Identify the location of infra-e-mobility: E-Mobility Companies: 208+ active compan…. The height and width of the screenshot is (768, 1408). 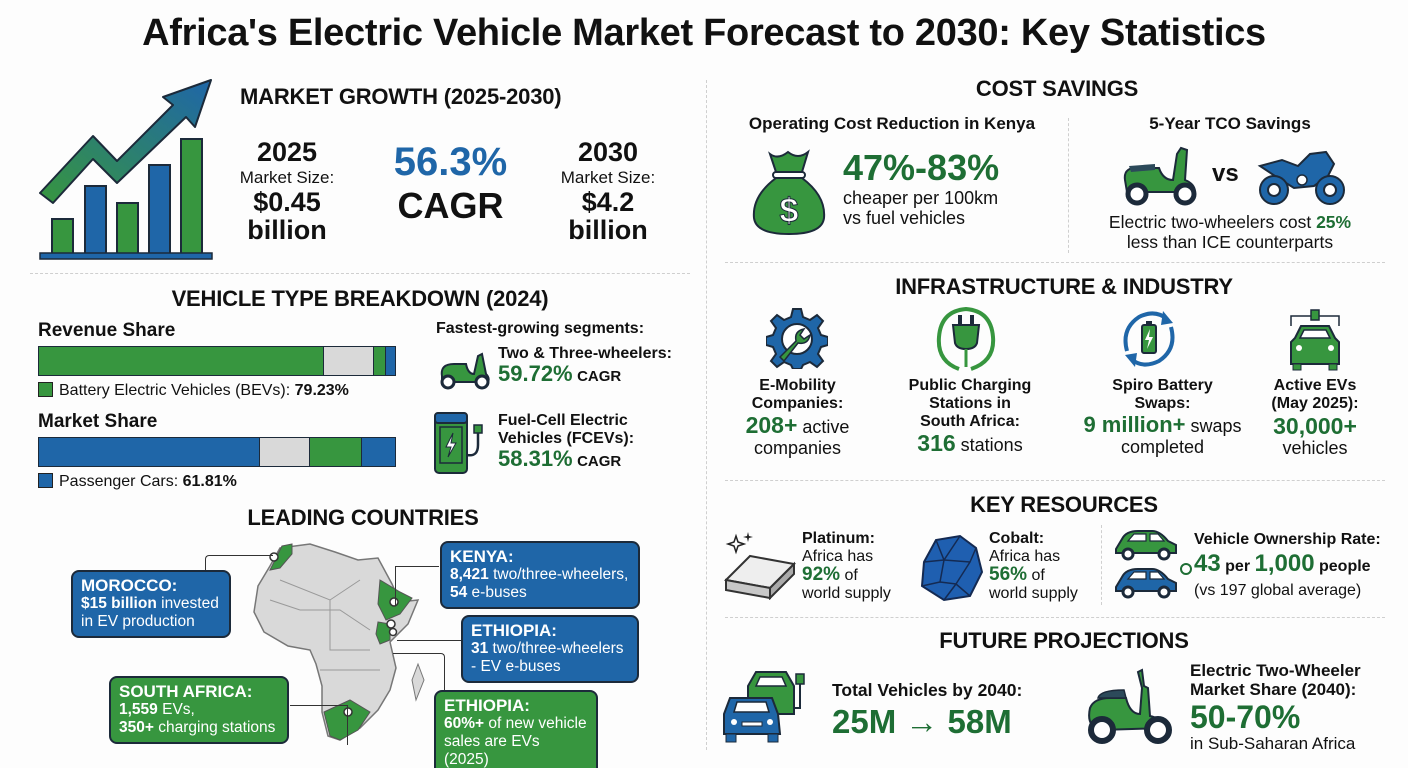
(797, 417).